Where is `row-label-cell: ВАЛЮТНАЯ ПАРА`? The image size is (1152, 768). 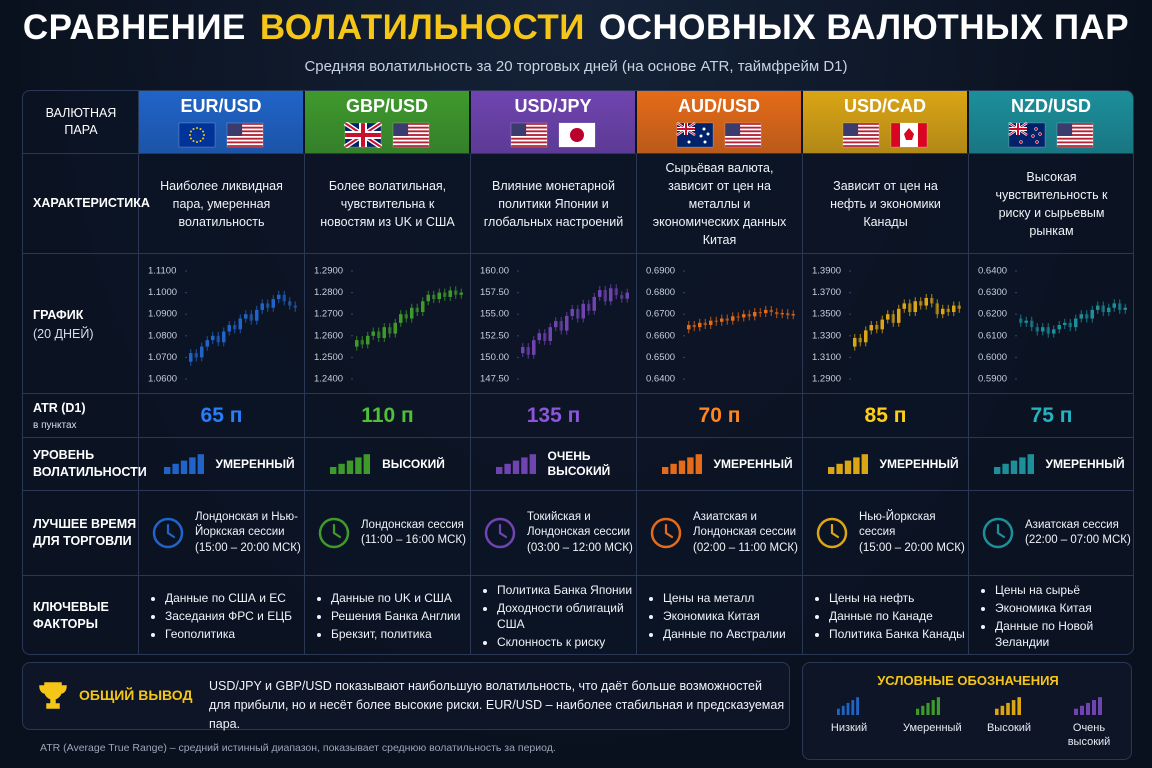
row-label-cell: ВАЛЮТНАЯ ПАРА is located at coordinates (81, 122).